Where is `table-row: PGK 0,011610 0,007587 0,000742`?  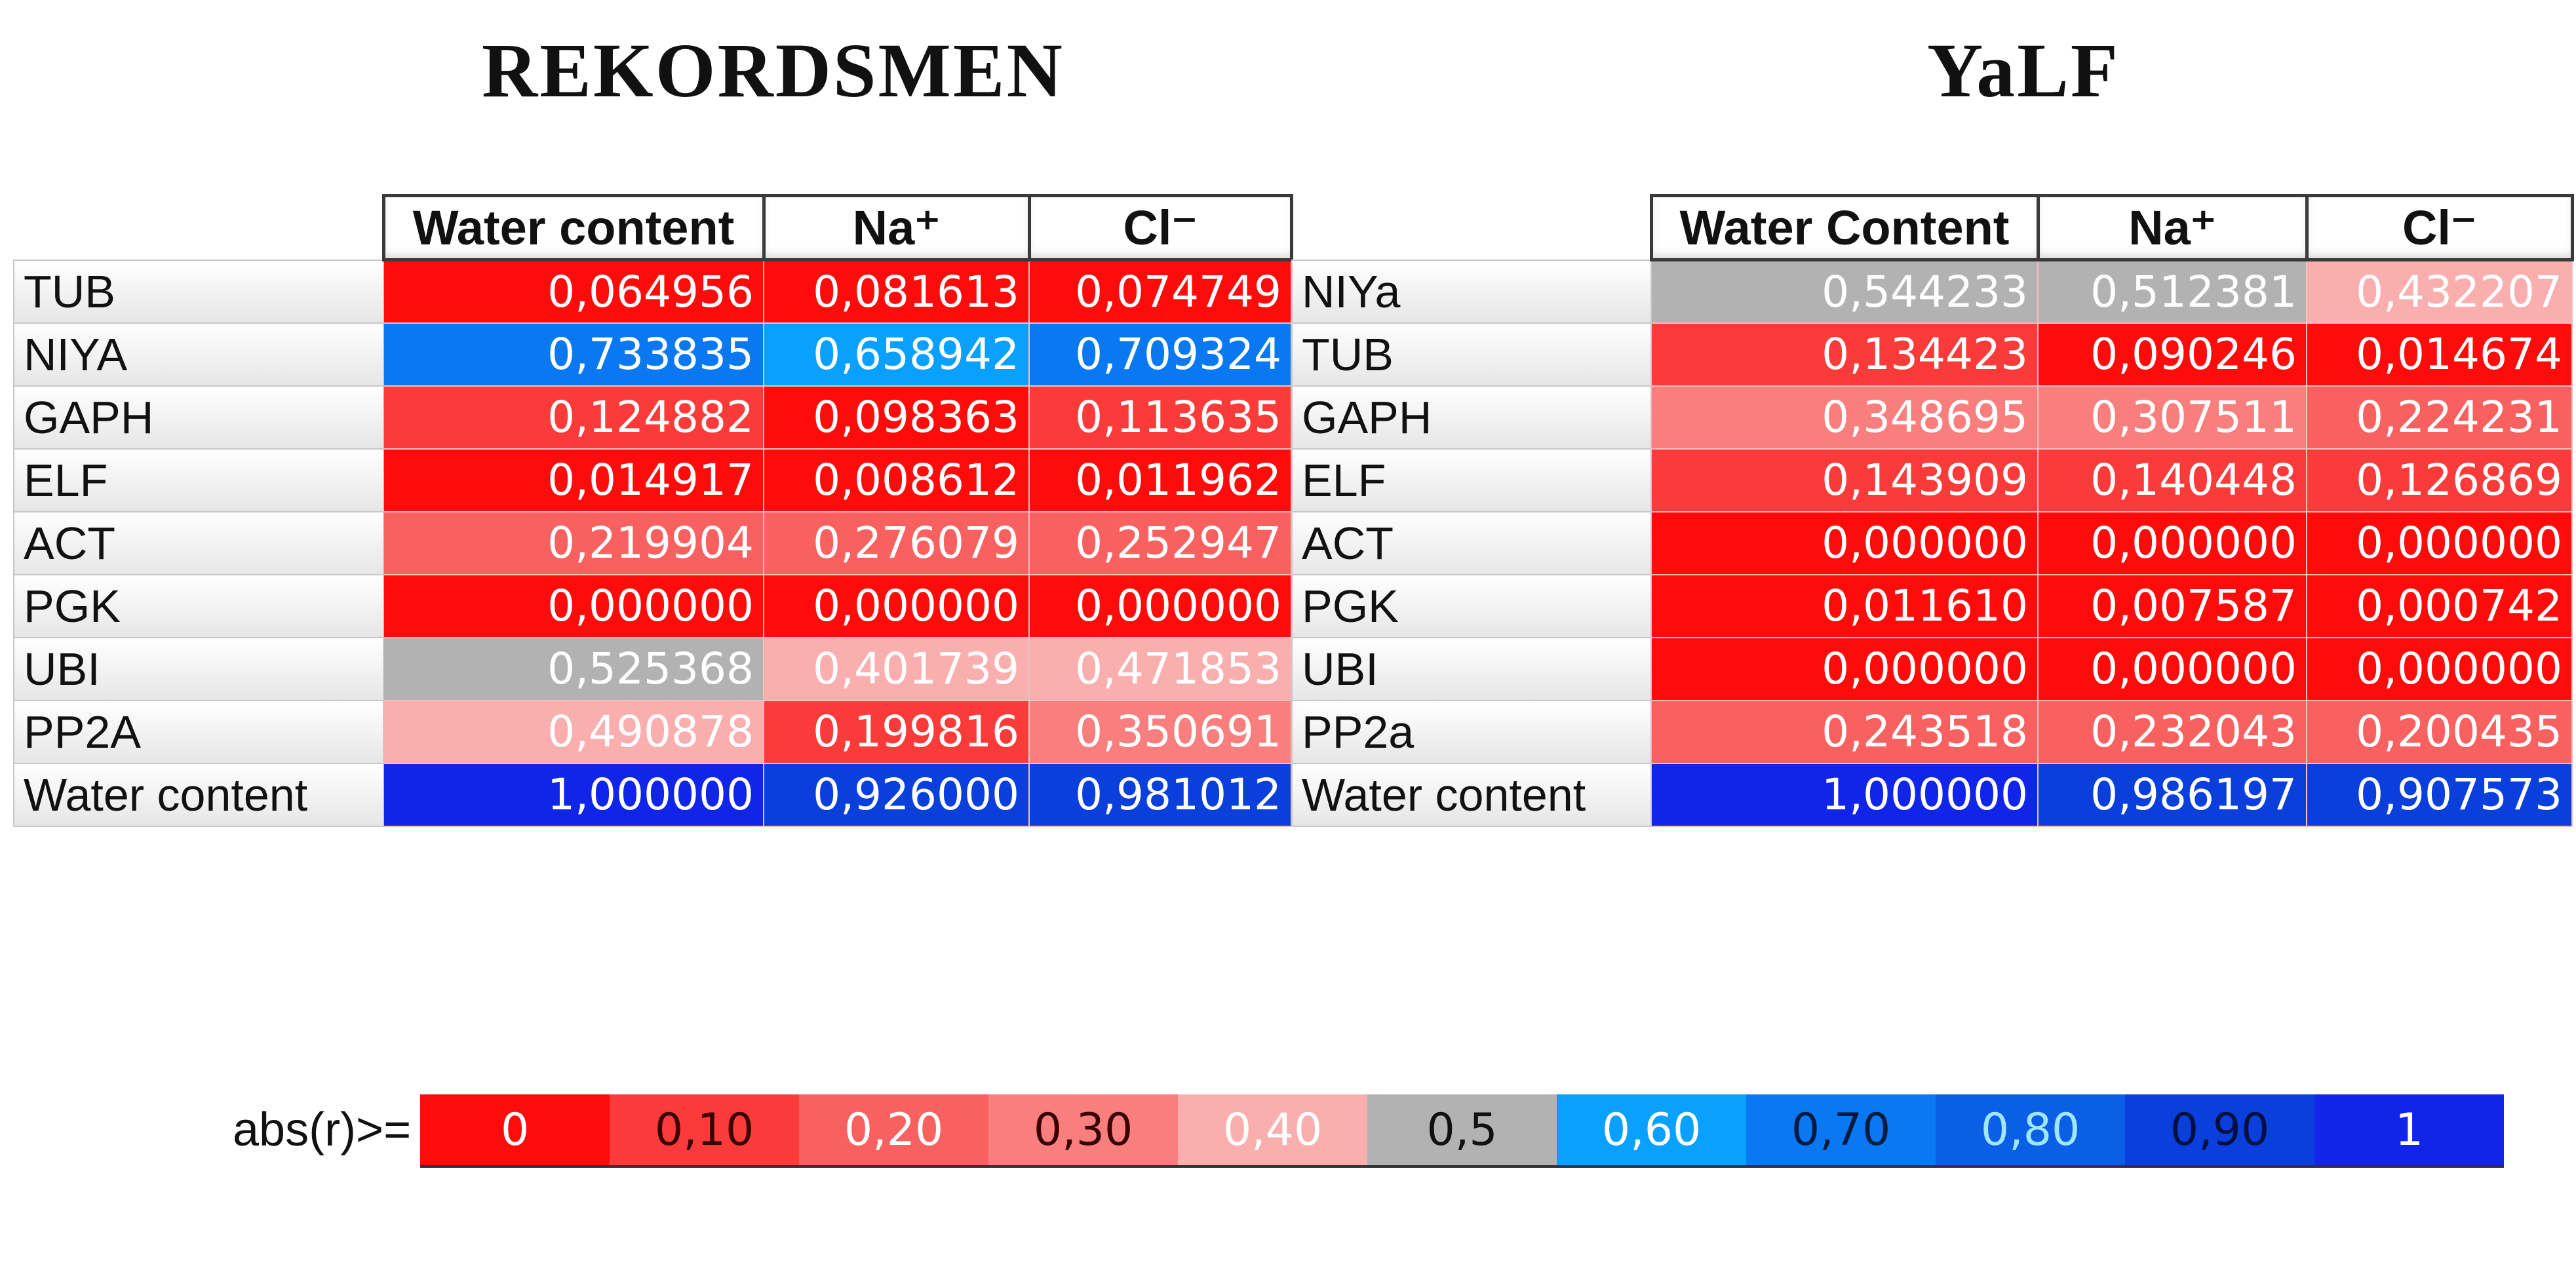
table-row: PGK 0,011610 0,007587 0,000742 is located at coordinates (1932, 605).